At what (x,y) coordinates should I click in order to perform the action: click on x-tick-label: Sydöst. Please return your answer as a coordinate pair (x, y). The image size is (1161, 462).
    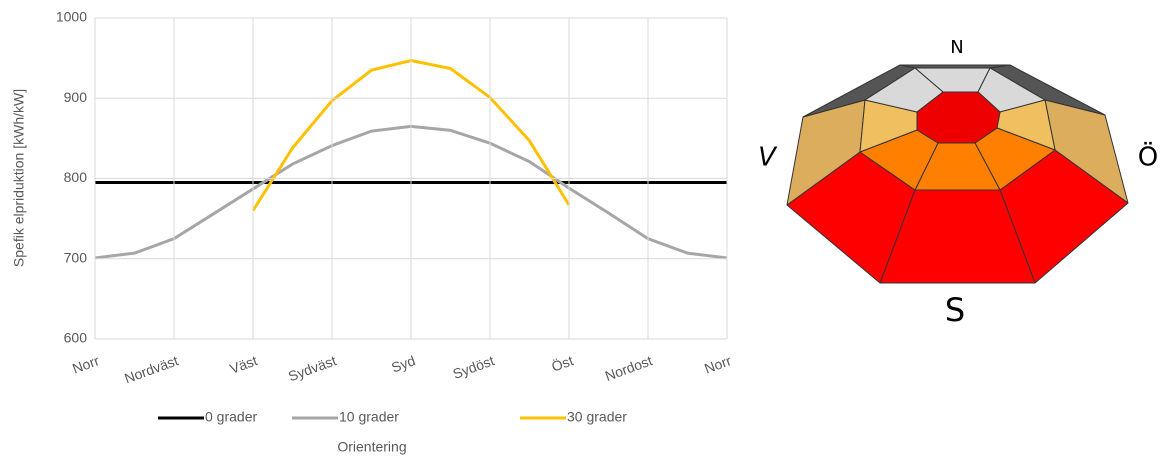
    Looking at the image, I should click on (474, 367).